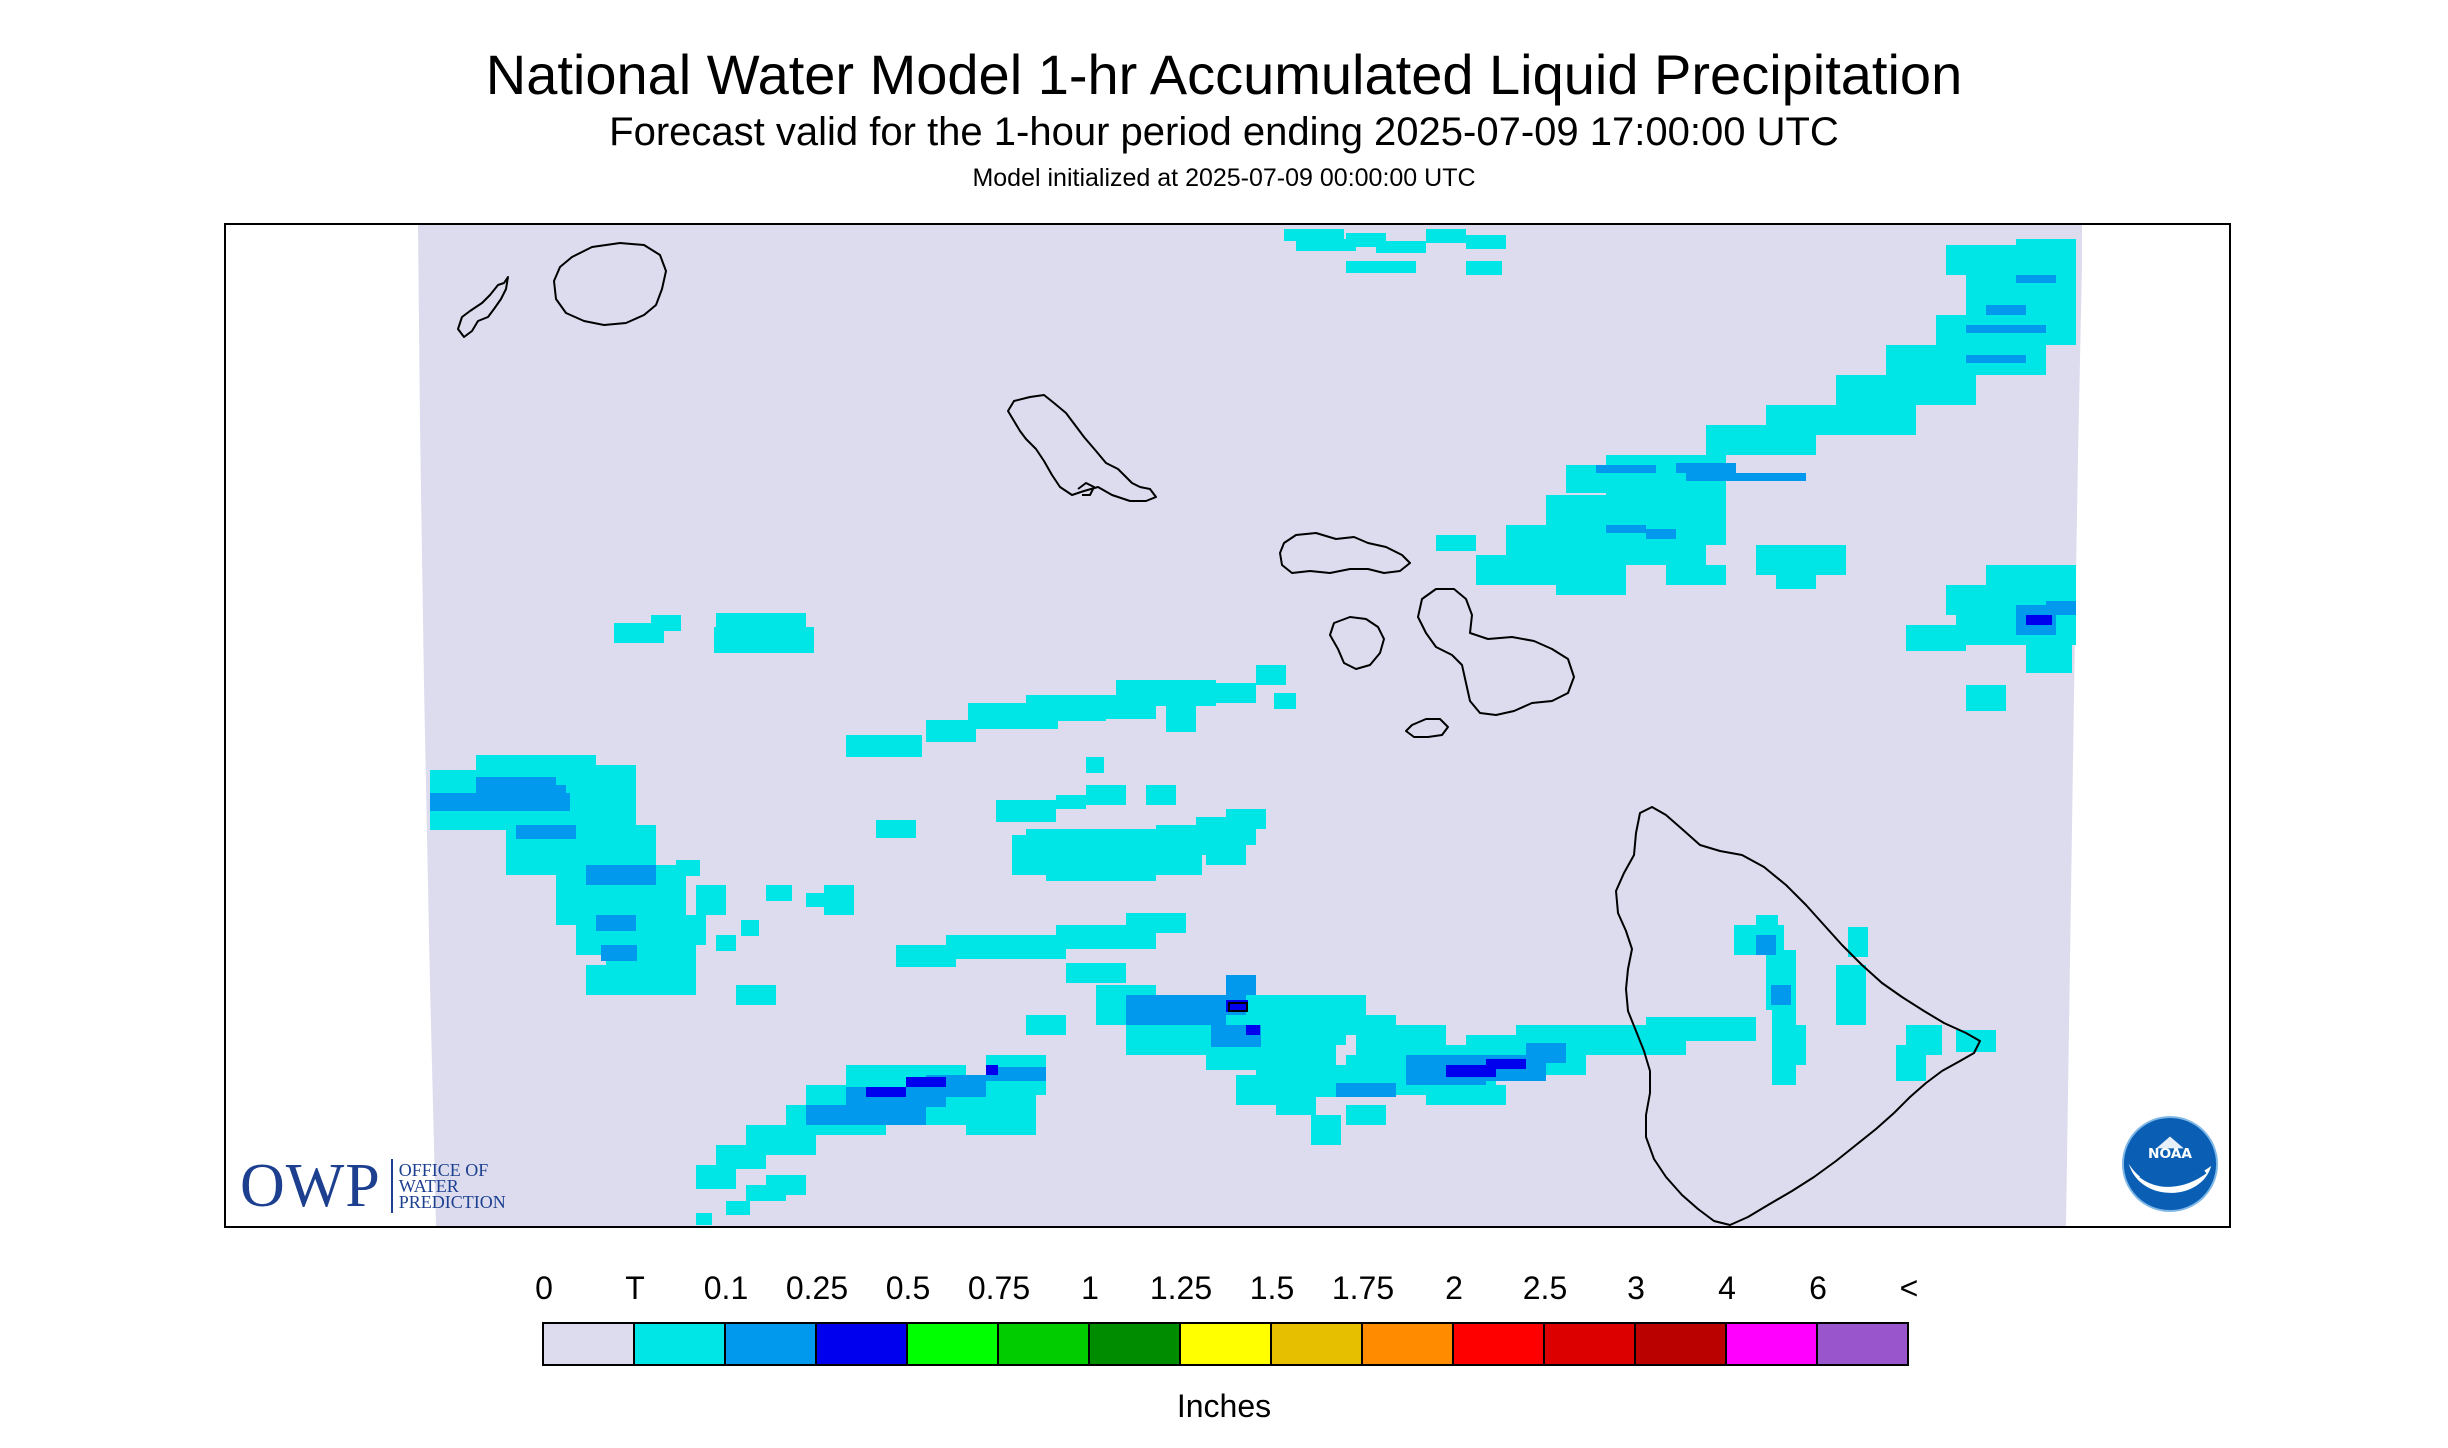 This screenshot has height=1448, width=2448. Describe the element at coordinates (1909, 1288) in the screenshot. I see `legend-label: <` at that location.